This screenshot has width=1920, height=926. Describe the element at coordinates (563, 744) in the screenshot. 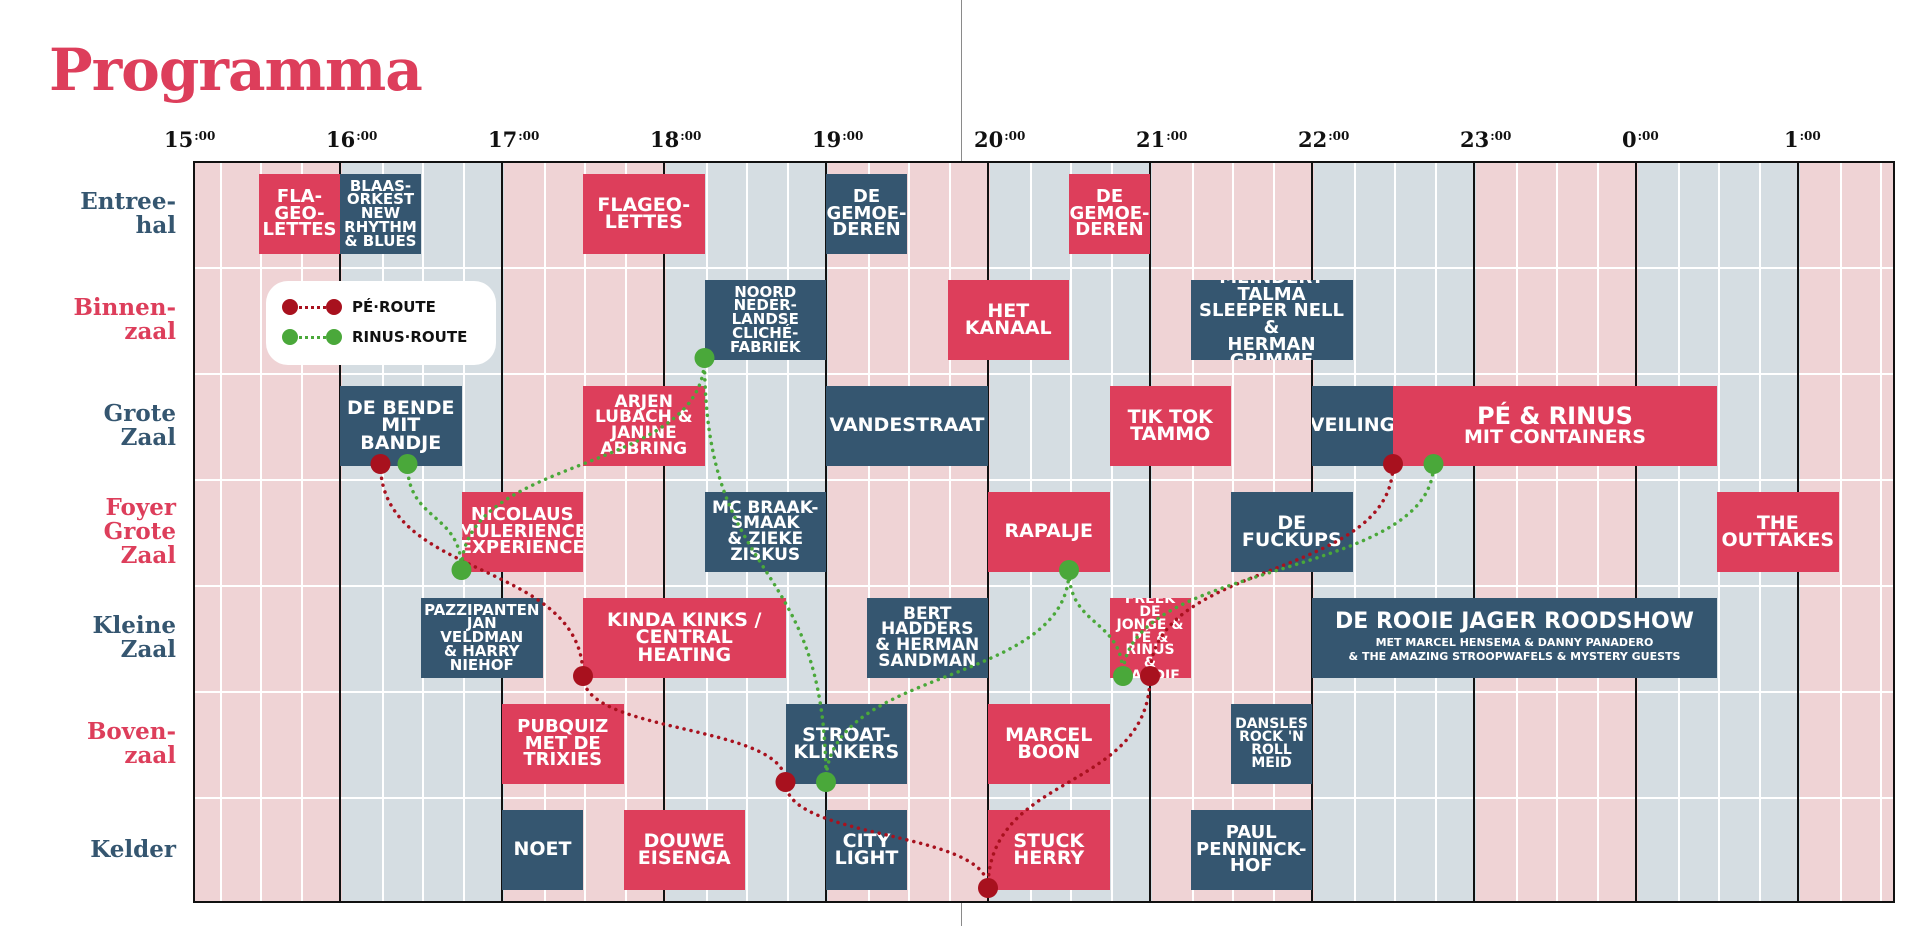

I see `act-block: PUBQUIZ MET DE TRIXIES` at that location.